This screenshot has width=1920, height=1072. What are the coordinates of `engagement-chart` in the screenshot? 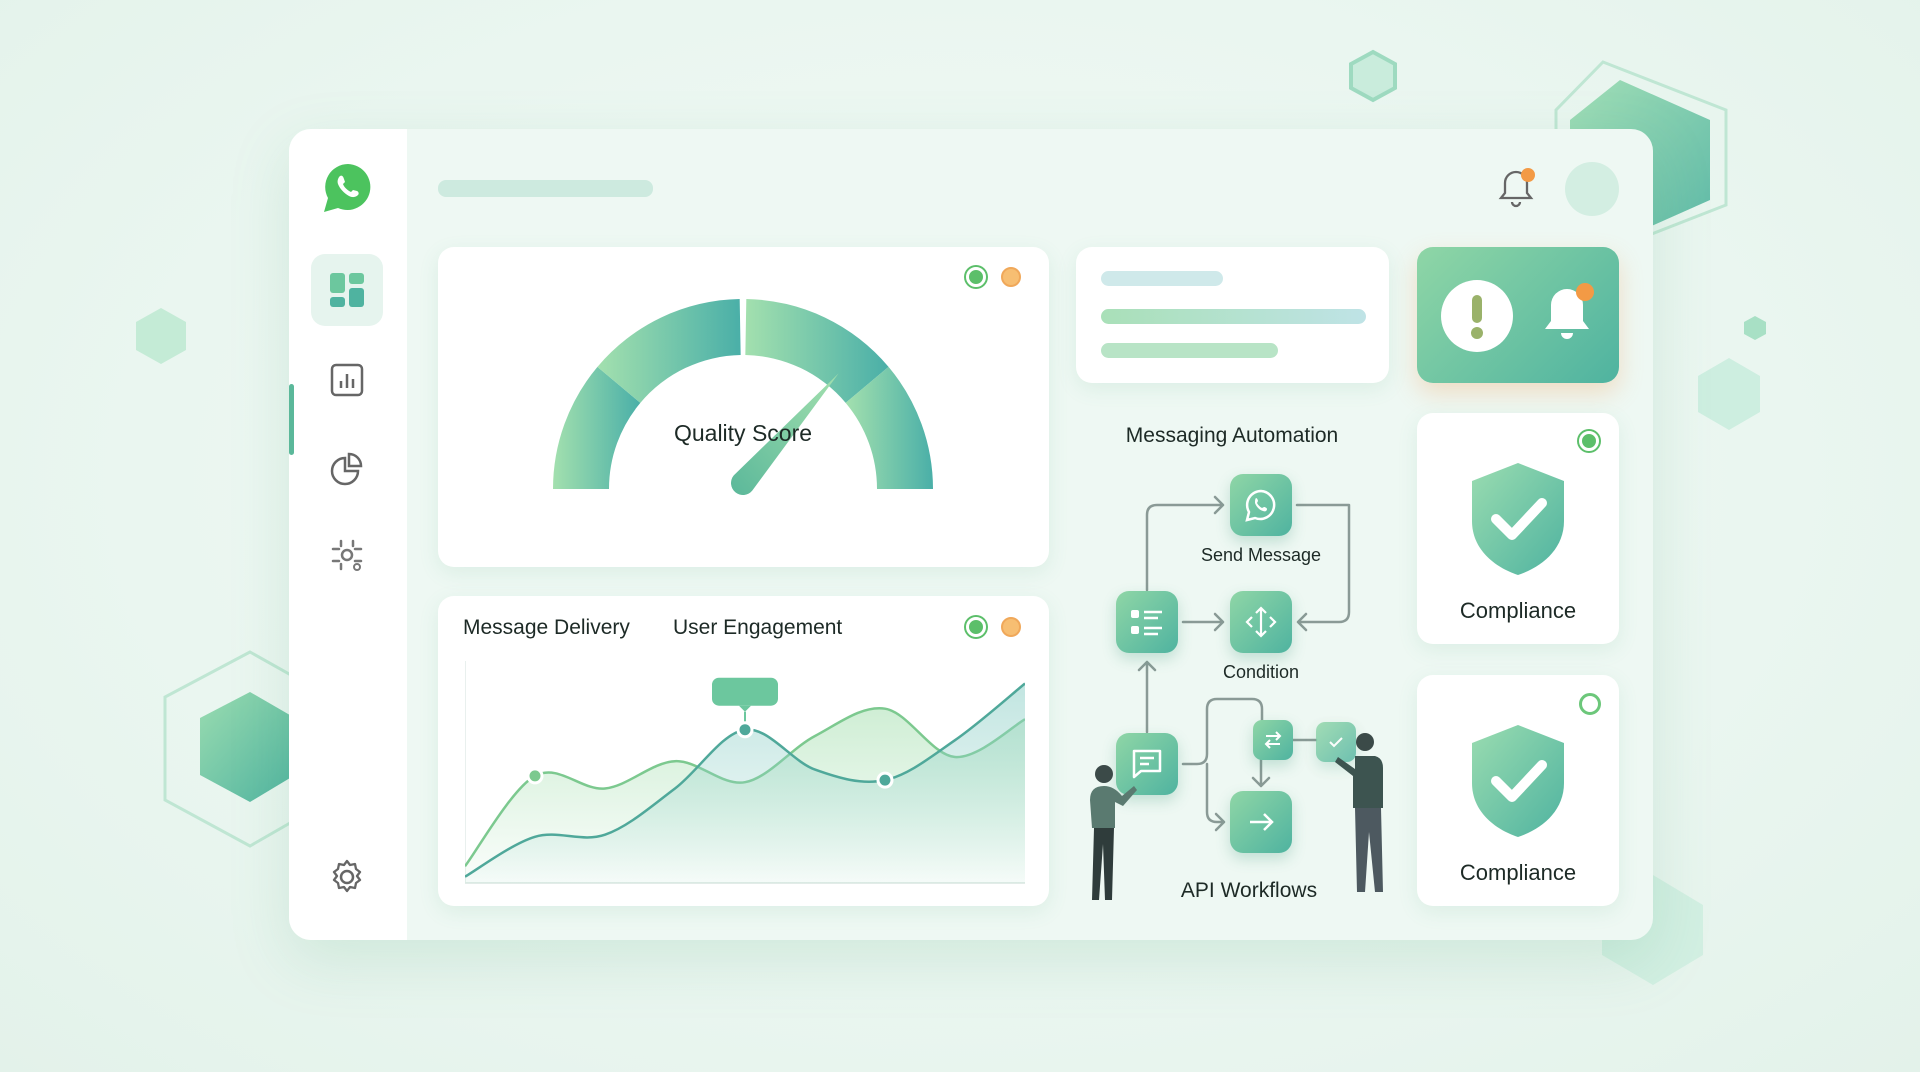 It's located at (745, 772).